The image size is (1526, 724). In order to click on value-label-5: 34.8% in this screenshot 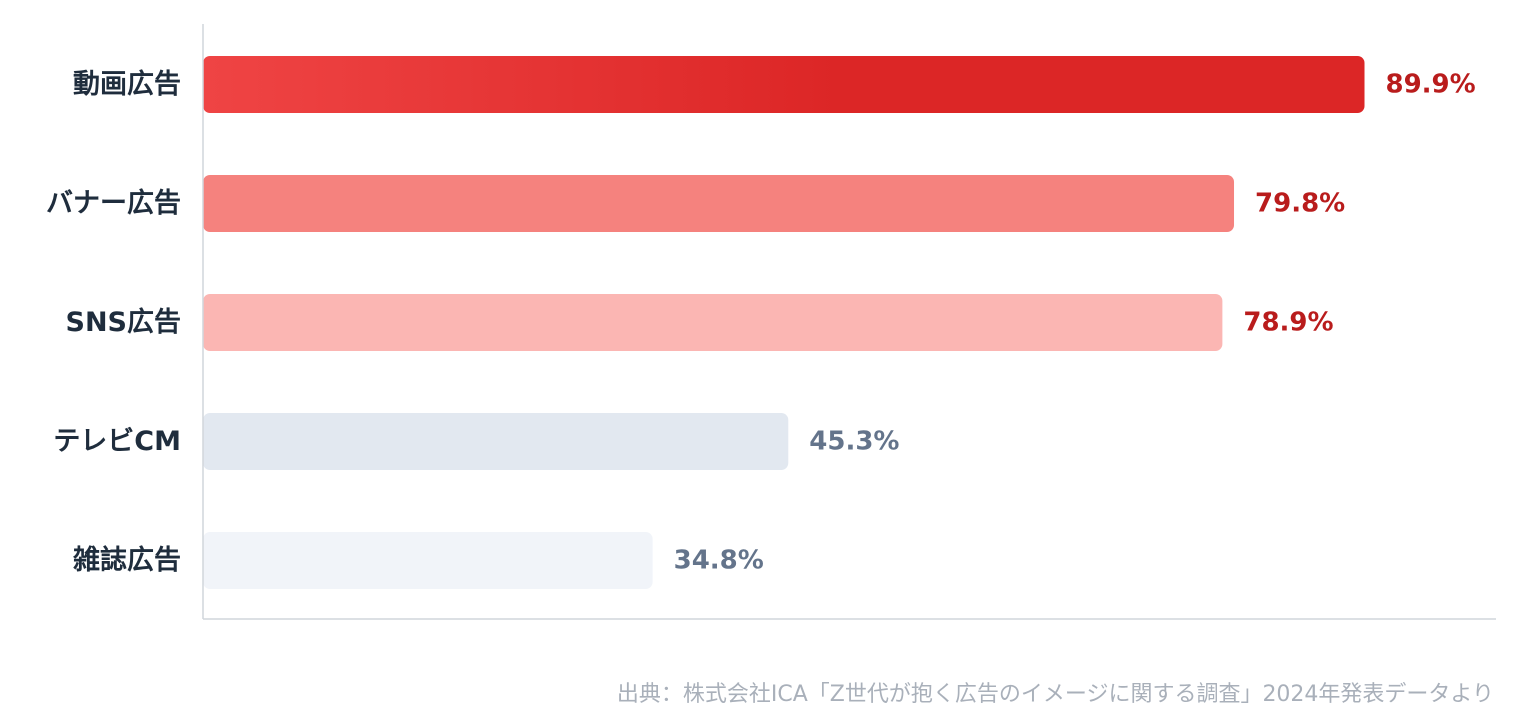, I will do `click(719, 561)`.